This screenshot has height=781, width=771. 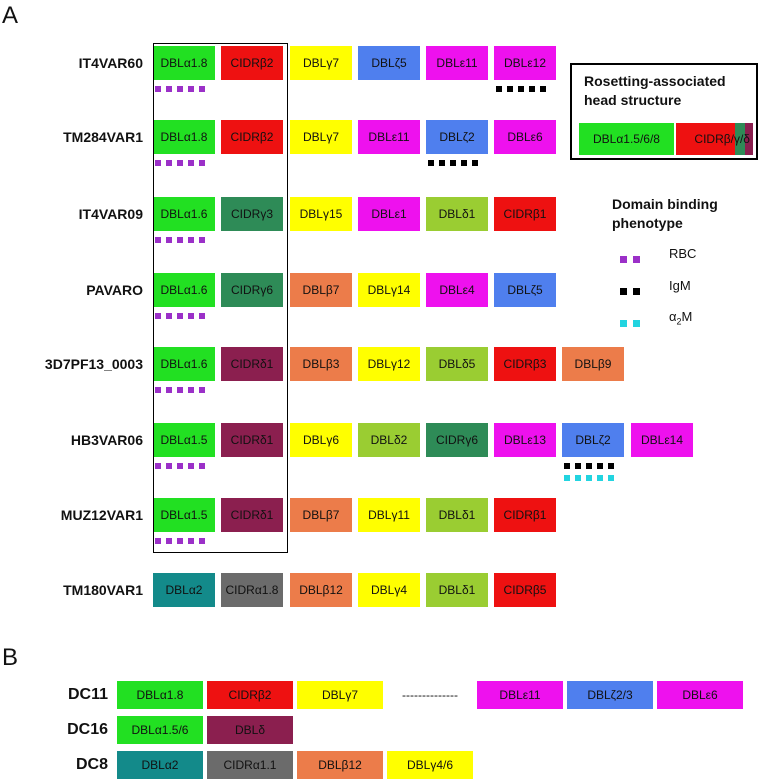 What do you see at coordinates (610, 695) in the screenshot?
I see `dc-domain-block: DBLζ2/3` at bounding box center [610, 695].